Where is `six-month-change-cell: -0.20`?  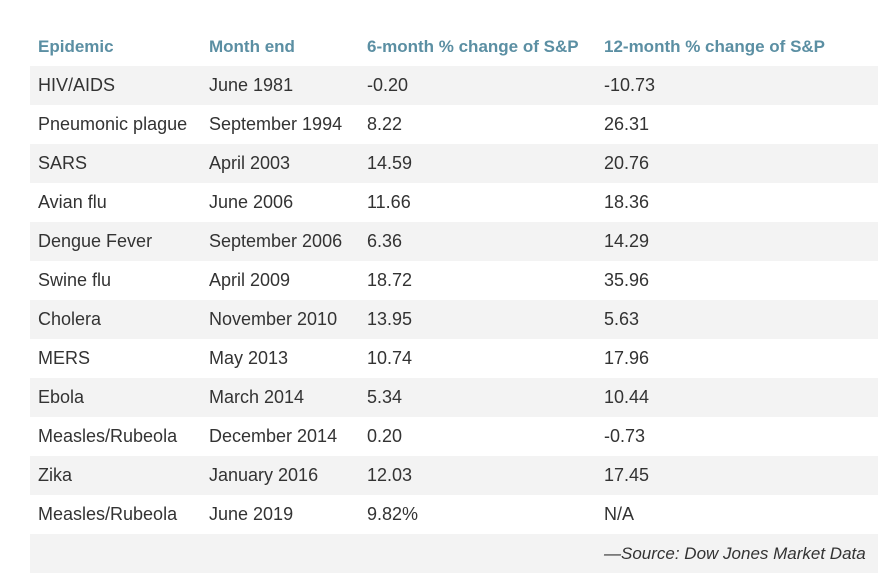
six-month-change-cell: -0.20 is located at coordinates (388, 85).